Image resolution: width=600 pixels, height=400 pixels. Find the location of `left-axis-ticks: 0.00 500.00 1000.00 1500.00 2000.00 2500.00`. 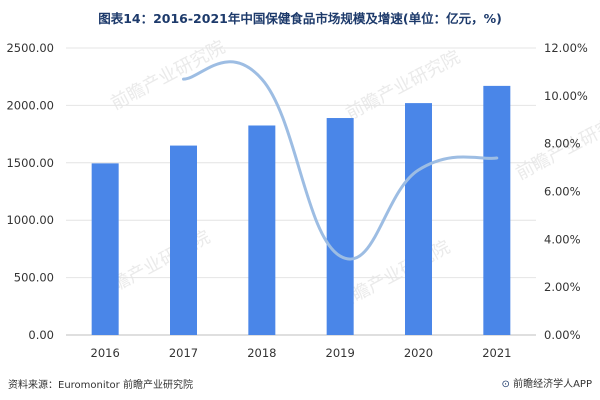

left-axis-ticks: 0.00 500.00 1000.00 1500.00 2000.00 2500.00 is located at coordinates (30, 191).